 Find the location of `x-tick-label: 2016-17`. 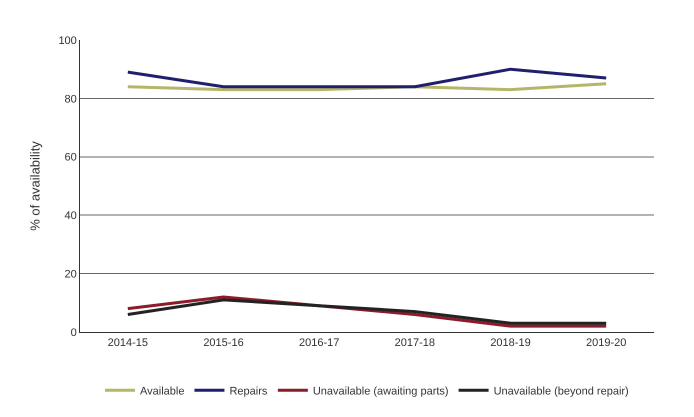

x-tick-label: 2016-17 is located at coordinates (319, 343).